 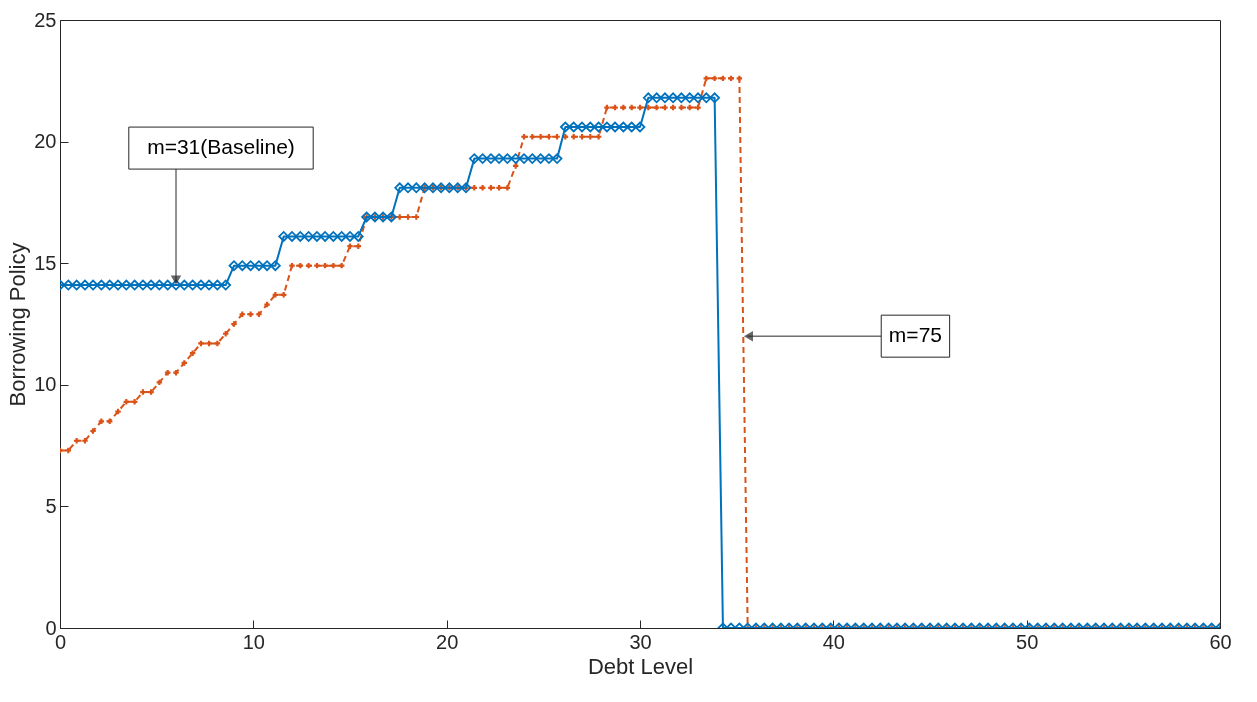 I want to click on y-tick-label: 10, so click(x=45, y=384).